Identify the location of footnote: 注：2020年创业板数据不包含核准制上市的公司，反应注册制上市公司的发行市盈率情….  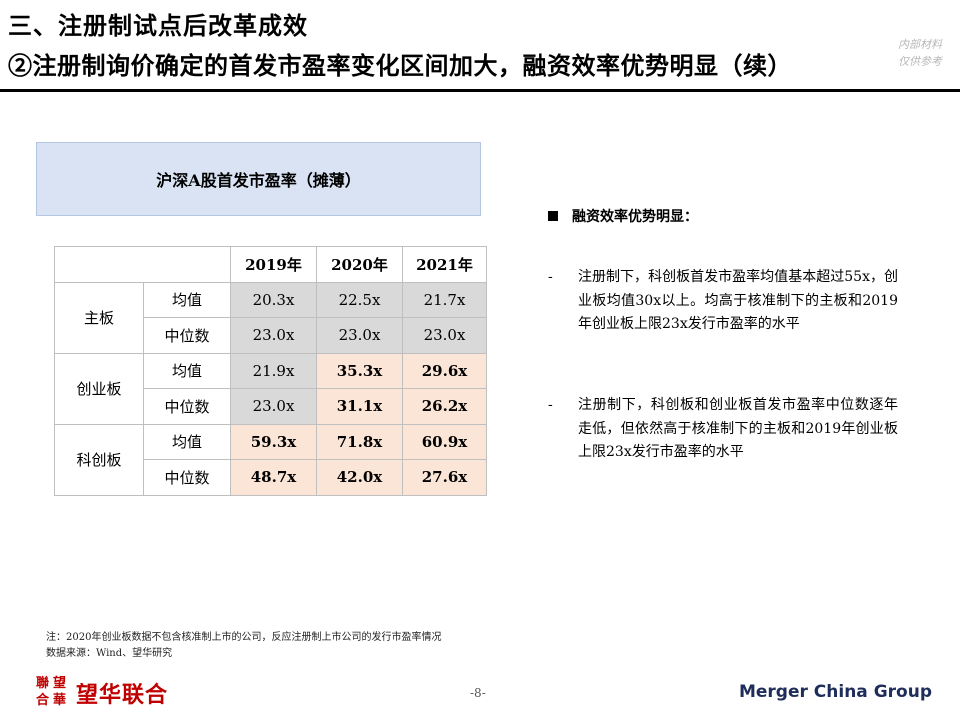
(243, 646).